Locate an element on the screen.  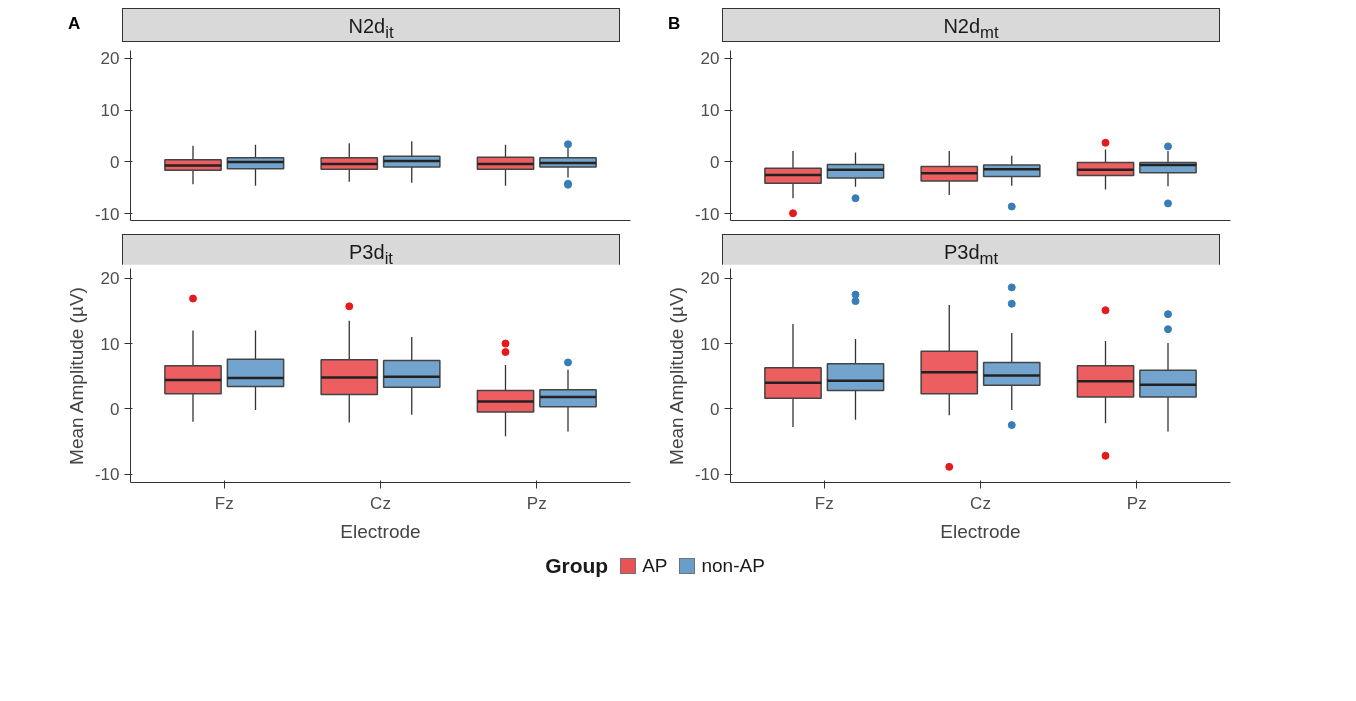
legend-title: Group is located at coordinates (577, 566).